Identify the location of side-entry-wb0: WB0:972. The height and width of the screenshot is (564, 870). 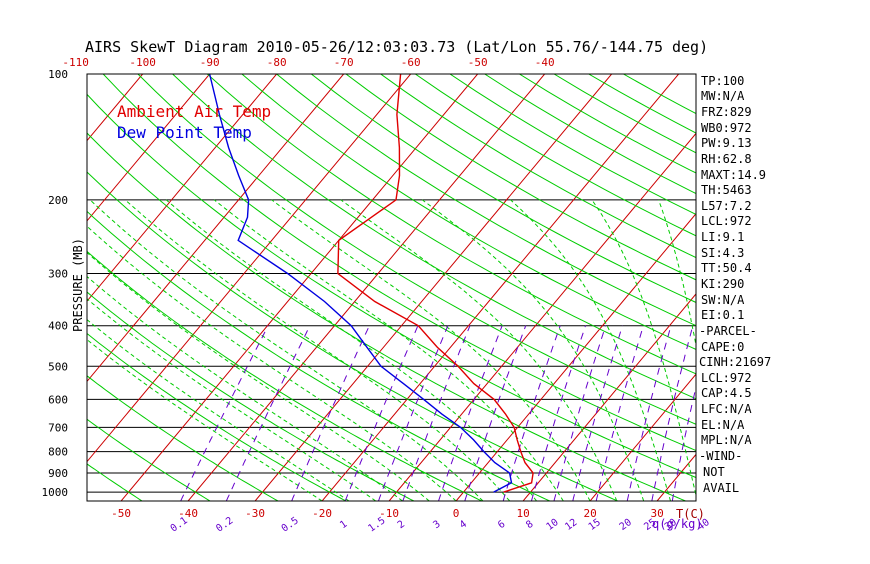
(726, 128).